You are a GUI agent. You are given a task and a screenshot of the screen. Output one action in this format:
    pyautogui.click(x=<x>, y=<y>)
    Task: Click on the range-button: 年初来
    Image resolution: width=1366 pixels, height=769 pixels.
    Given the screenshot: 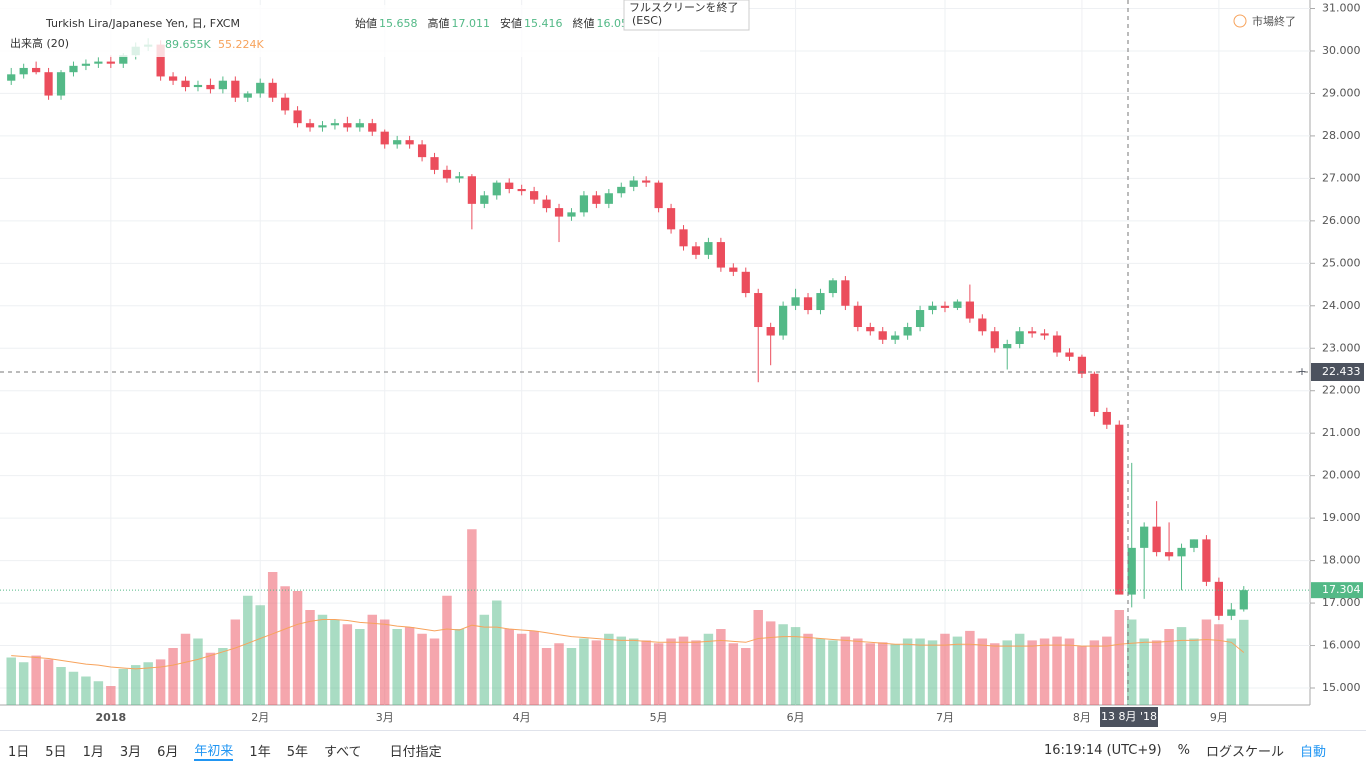 What is the action you would take?
    pyautogui.click(x=214, y=750)
    